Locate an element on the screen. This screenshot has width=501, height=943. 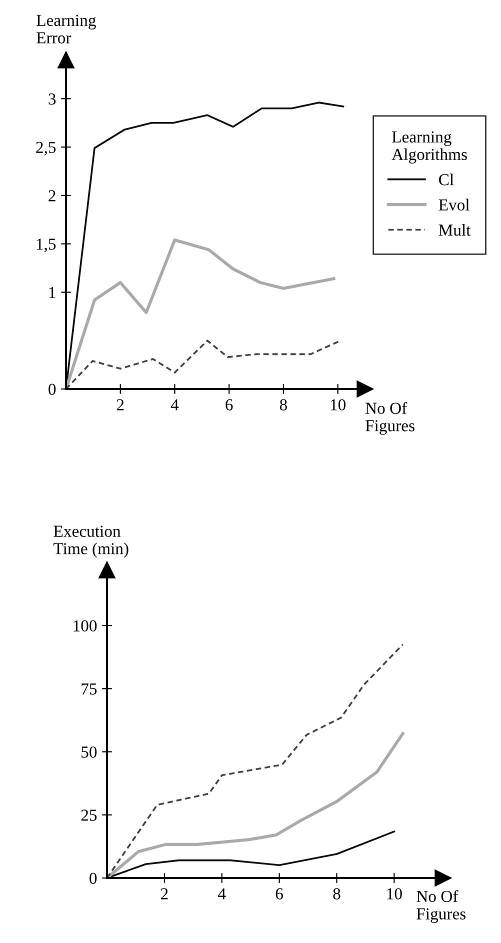
y-tick-label: 50 is located at coordinates (89, 752).